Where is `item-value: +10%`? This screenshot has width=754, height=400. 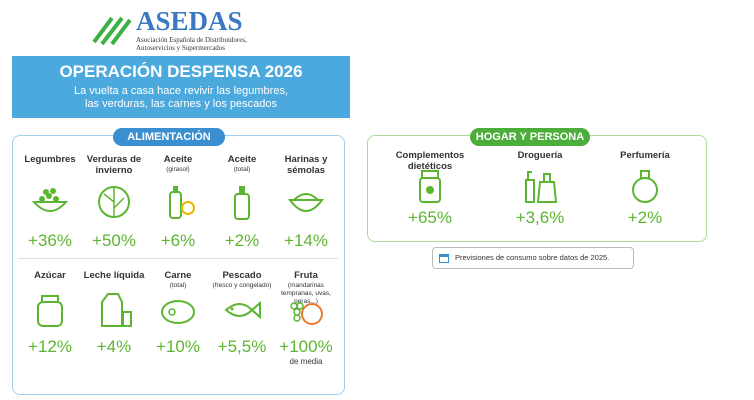
item-value: +10% is located at coordinates (178, 346).